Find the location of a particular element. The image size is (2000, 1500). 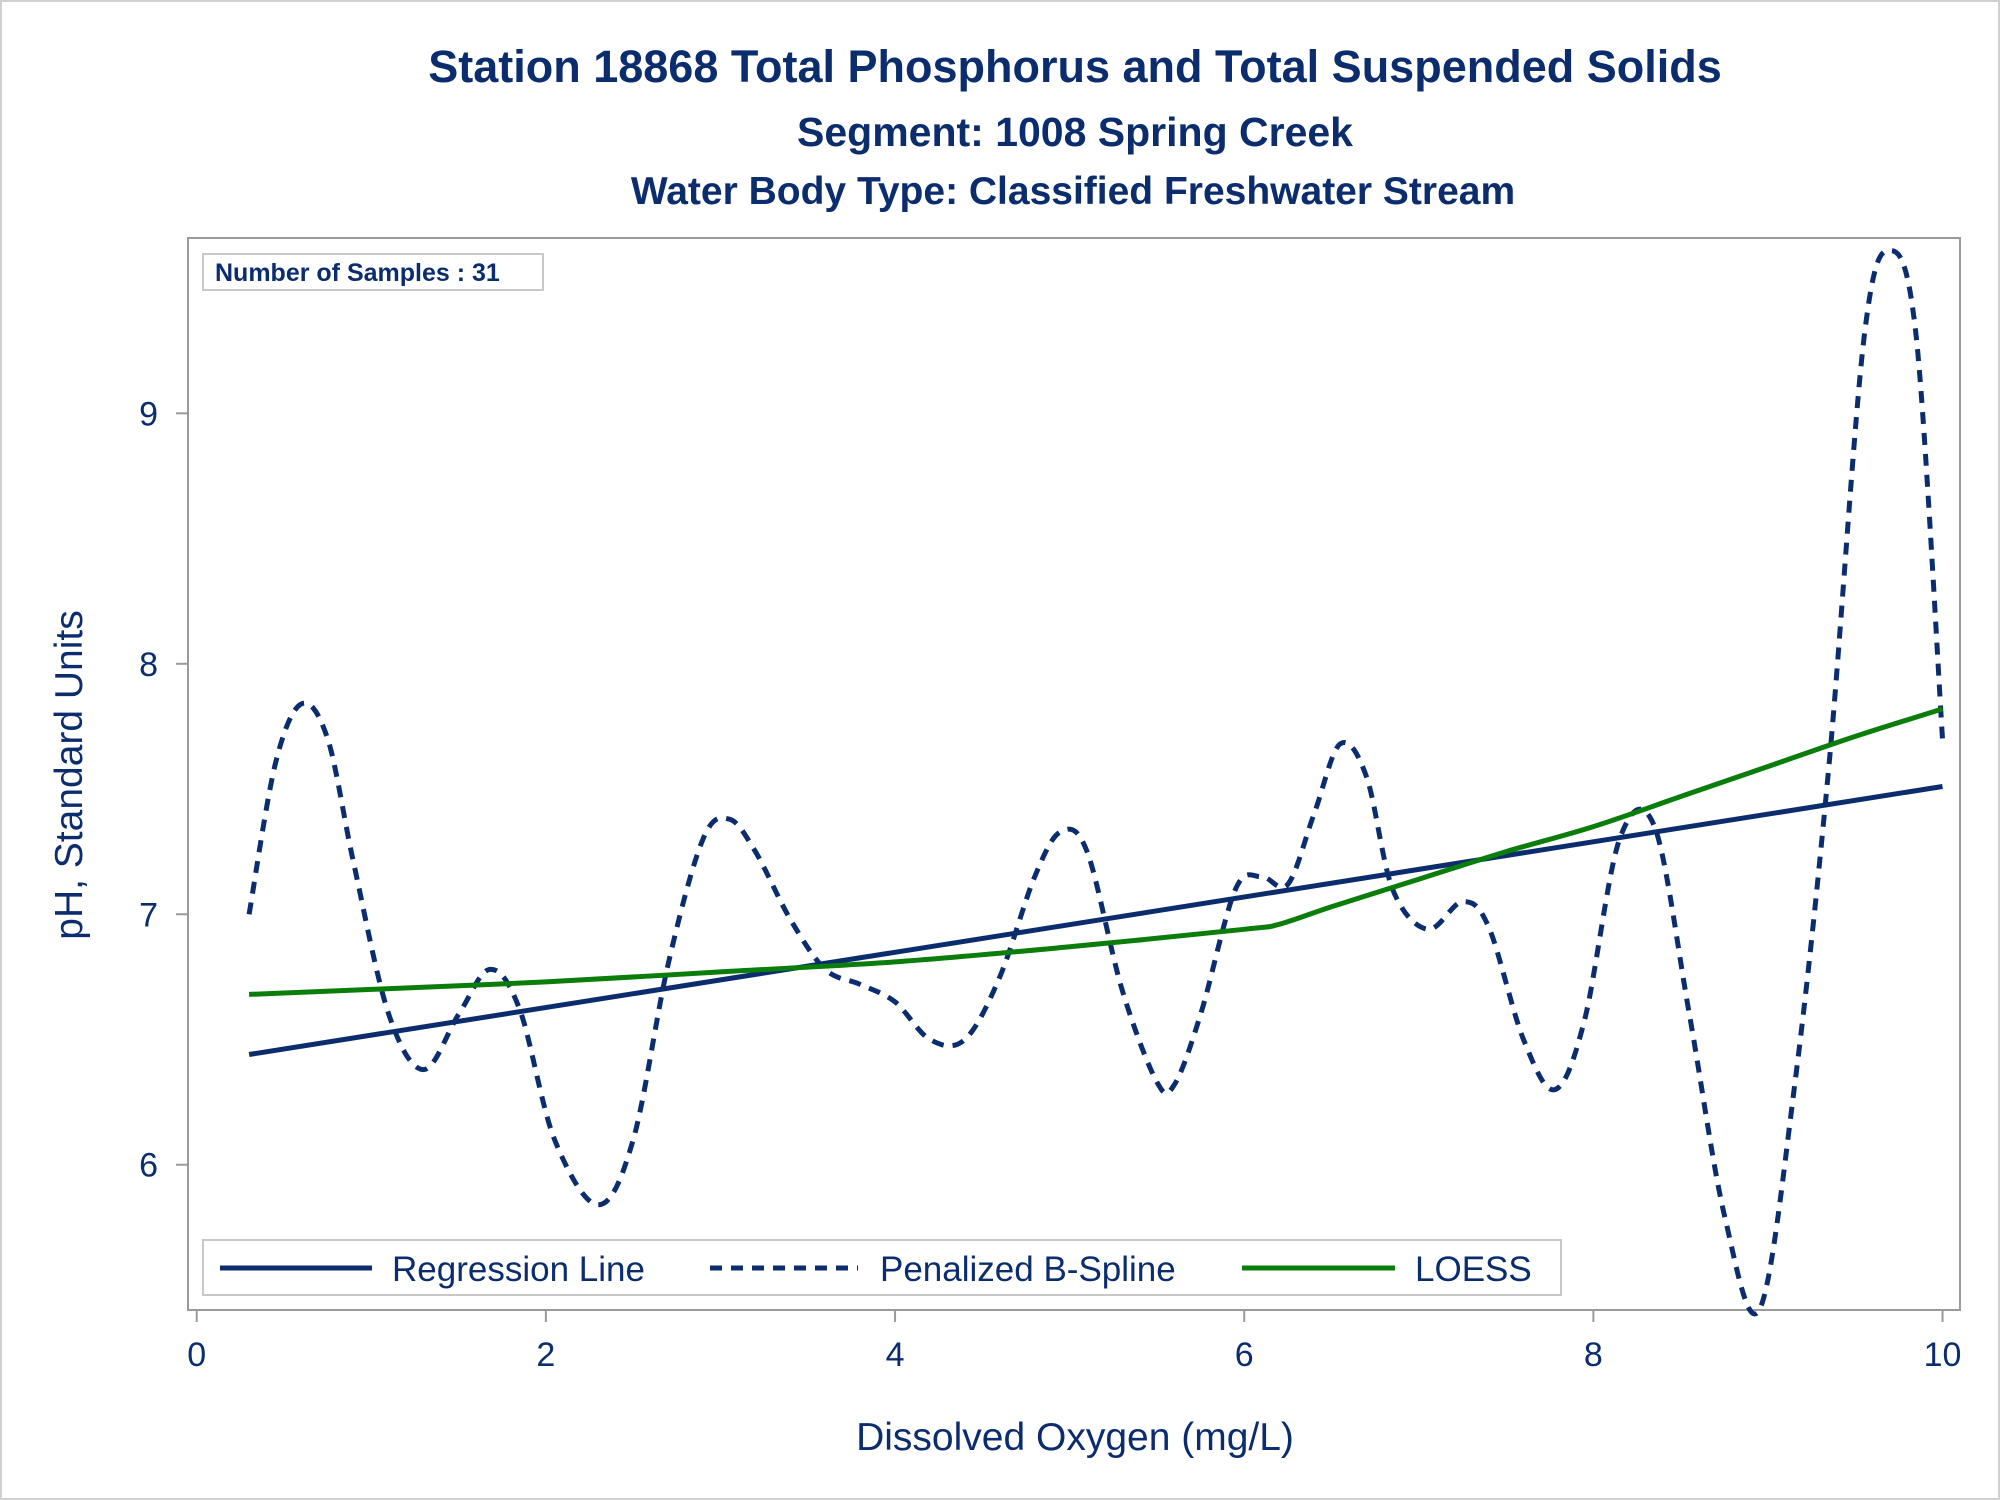

y-tick-label: 6 is located at coordinates (148, 1166).